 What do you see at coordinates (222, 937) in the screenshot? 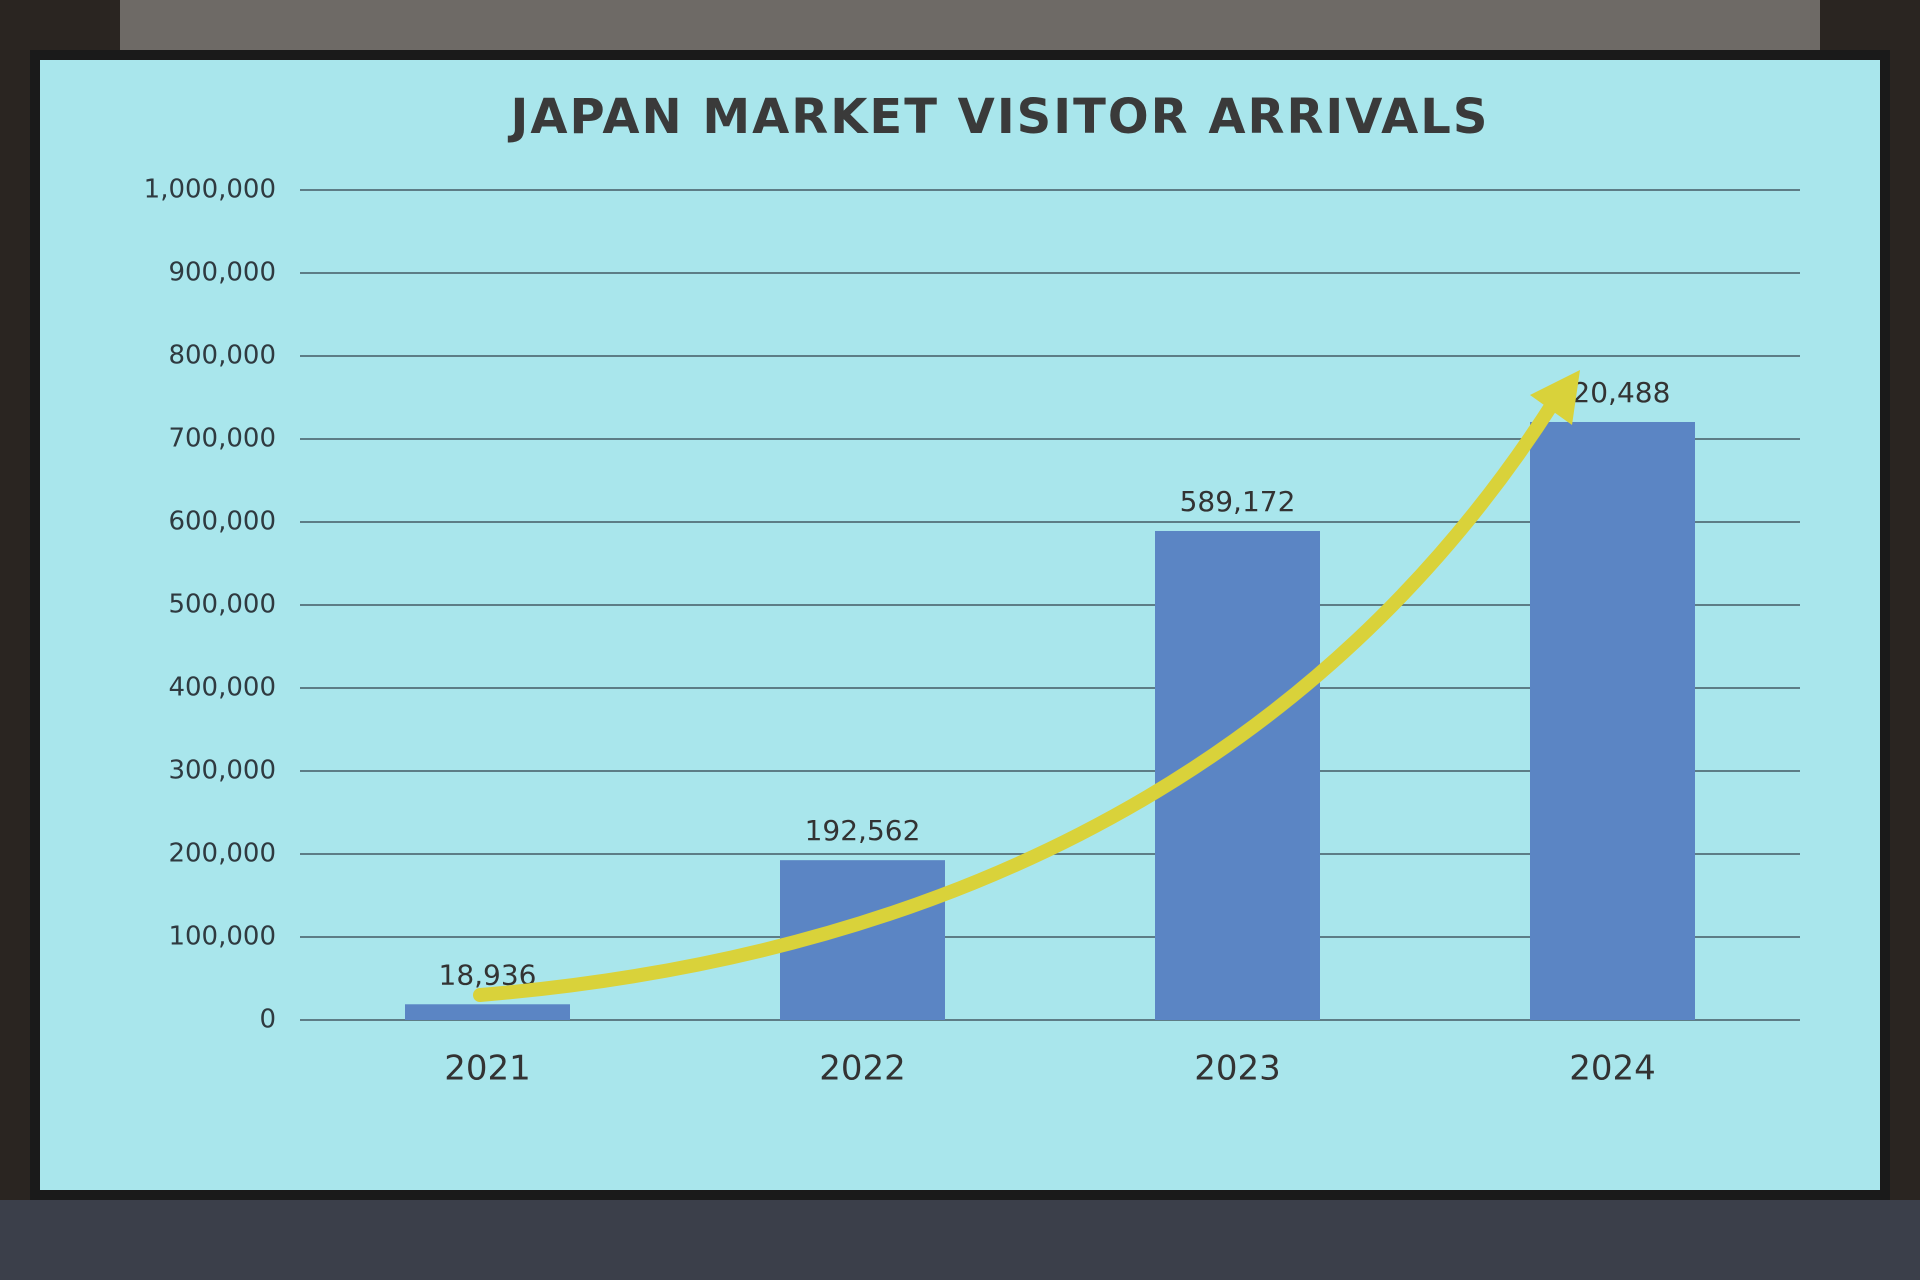
I see `y-tick-label: 100,000` at bounding box center [222, 937].